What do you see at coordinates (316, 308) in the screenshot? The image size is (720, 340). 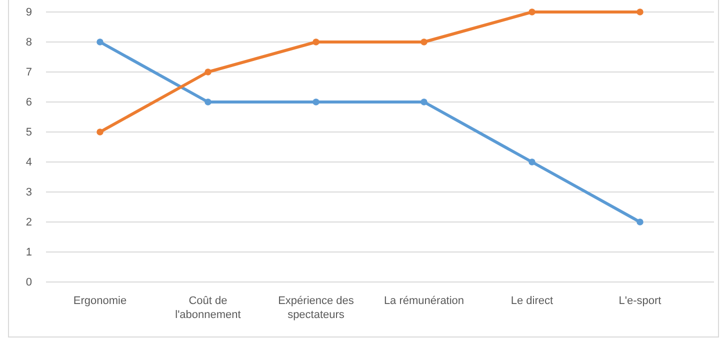 I see `x-tick-label: Expérience des spectateurs` at bounding box center [316, 308].